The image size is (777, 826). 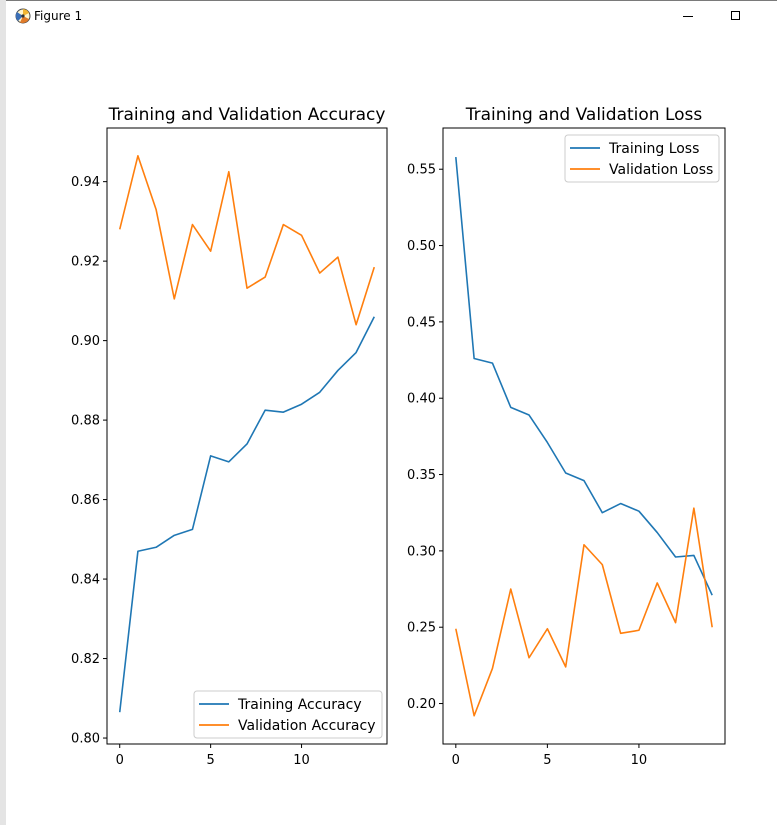 I want to click on y-tick-label: 0.92, so click(x=85, y=262).